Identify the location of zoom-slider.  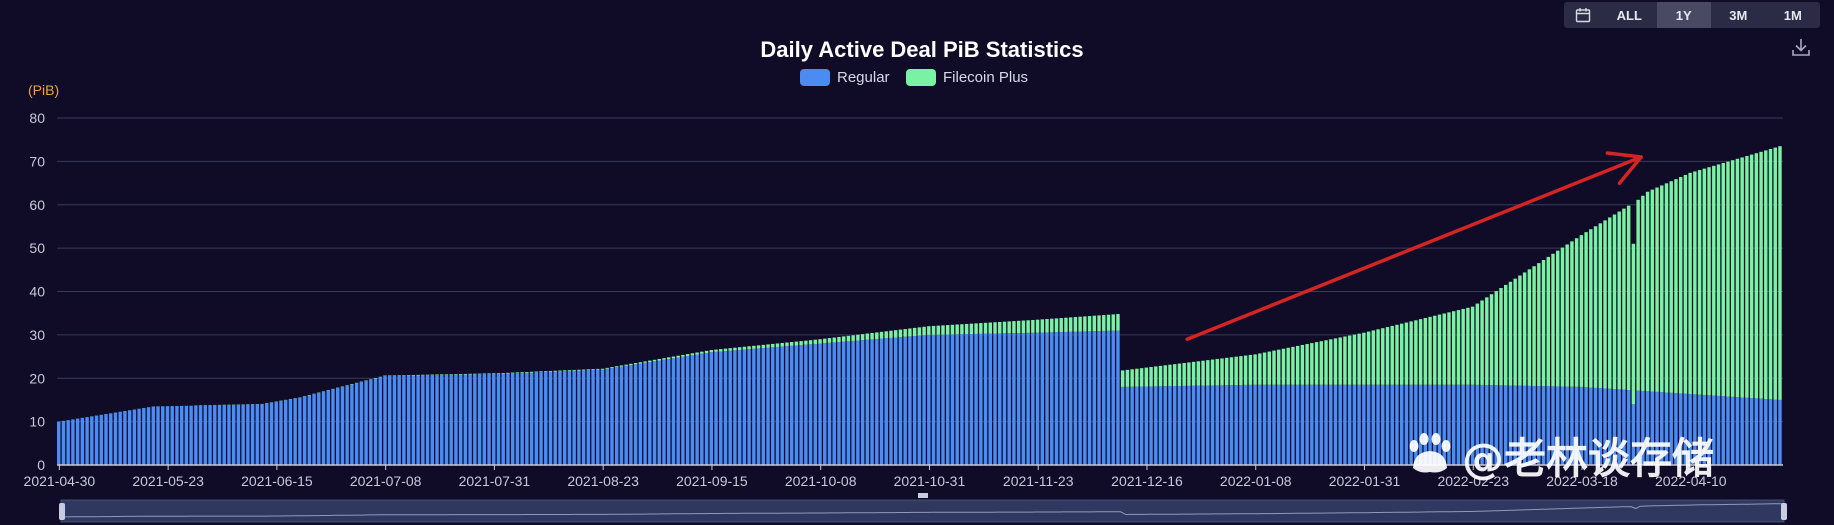
(923, 508).